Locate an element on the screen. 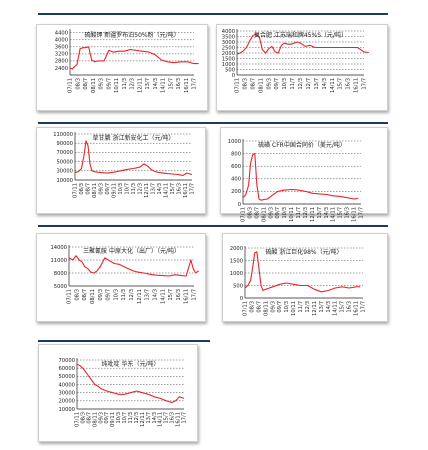 The height and width of the screenshot is (450, 428). y-tick-label: 2400 is located at coordinates (61, 69).